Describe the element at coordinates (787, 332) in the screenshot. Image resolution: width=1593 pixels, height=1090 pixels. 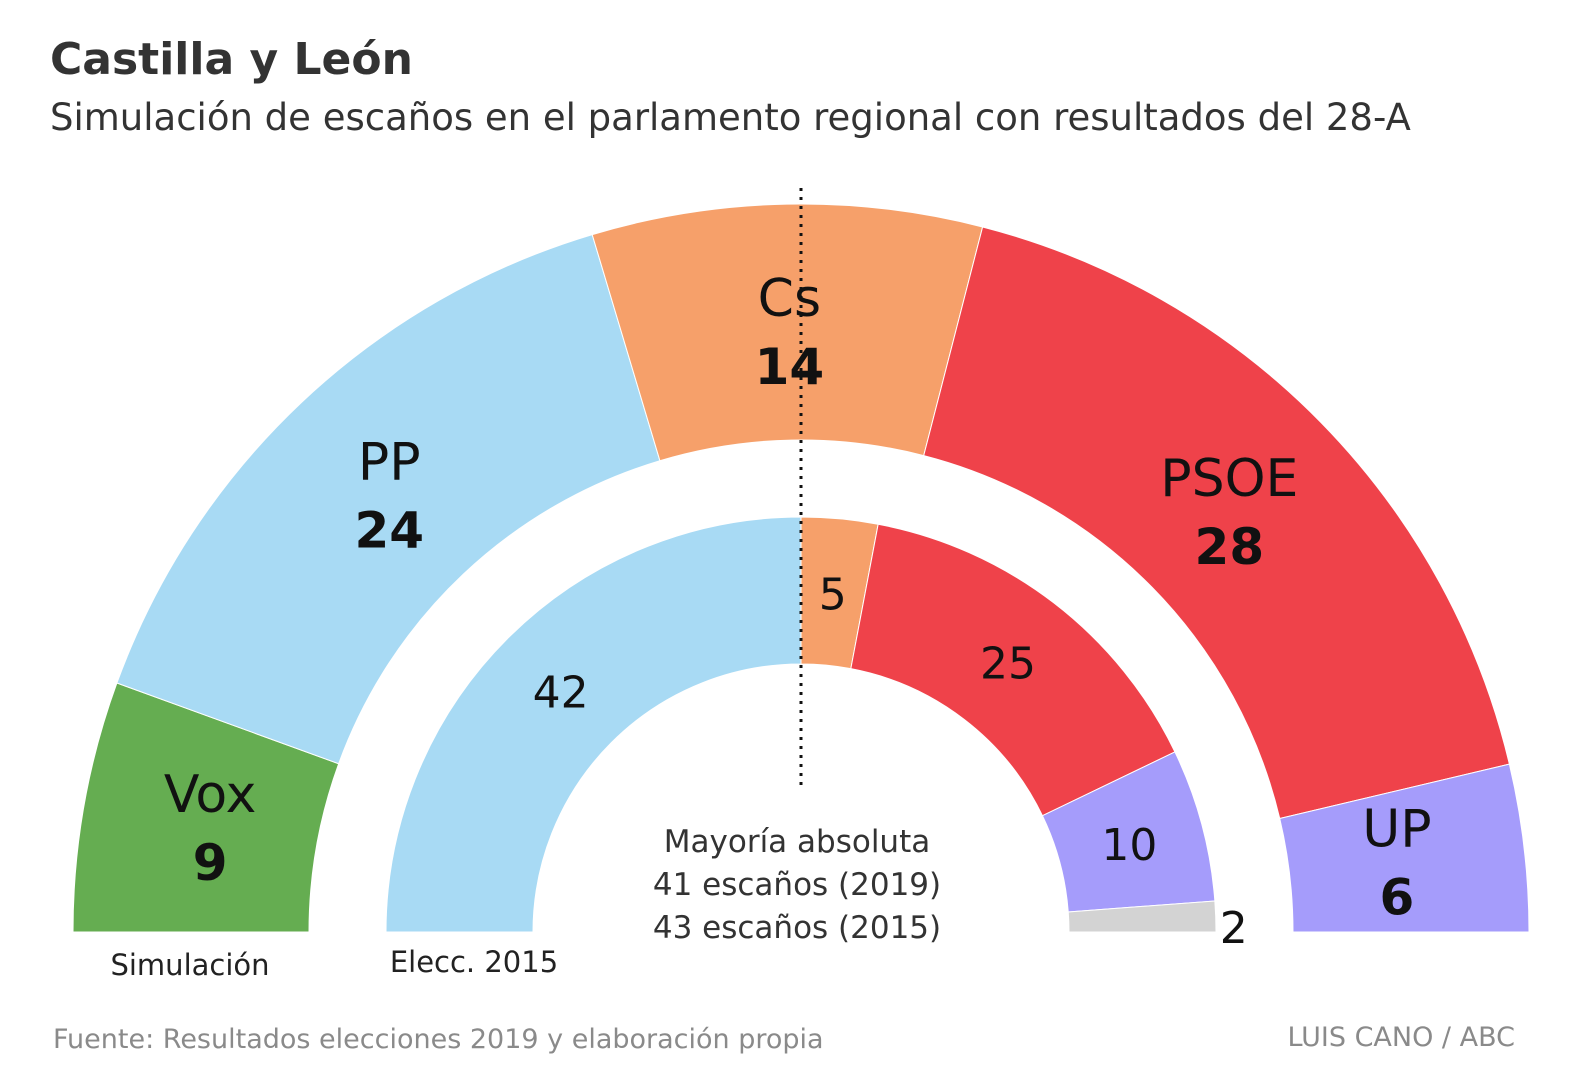
I see `seat-arc-sim-cs` at that location.